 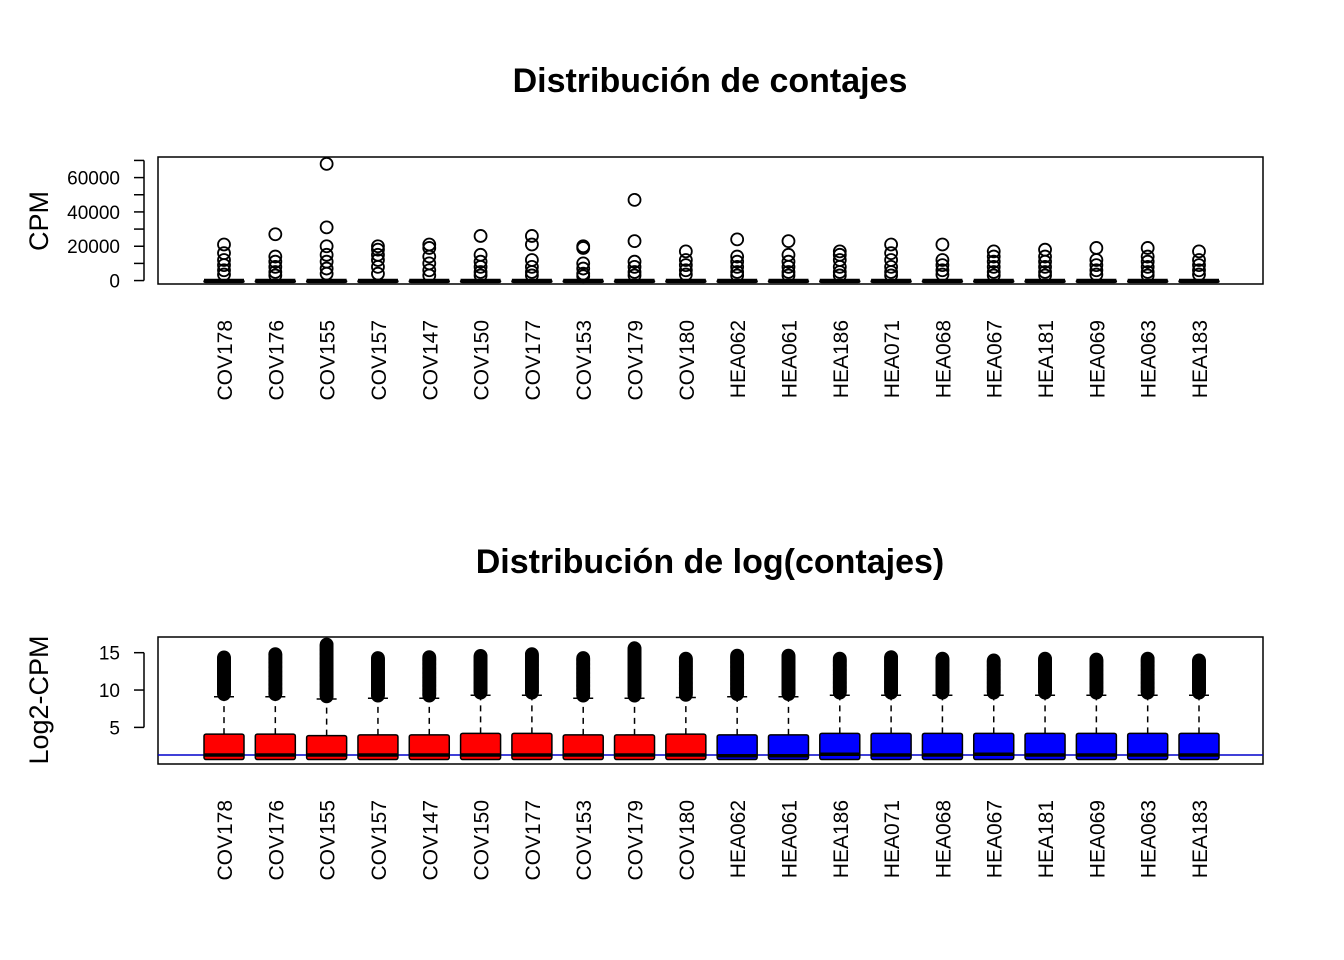 What do you see at coordinates (1097, 359) in the screenshot?
I see `x-tick-label: HEA069` at bounding box center [1097, 359].